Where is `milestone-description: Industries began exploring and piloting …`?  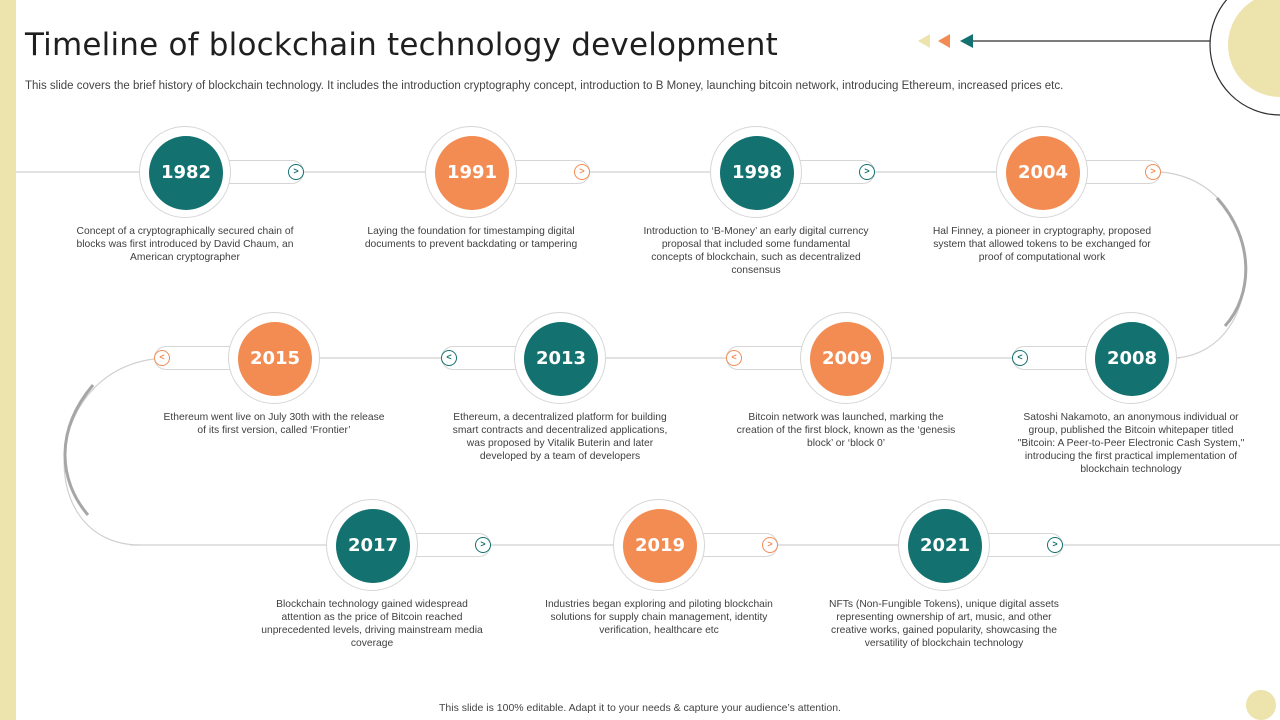 milestone-description: Industries began exploring and piloting … is located at coordinates (659, 617).